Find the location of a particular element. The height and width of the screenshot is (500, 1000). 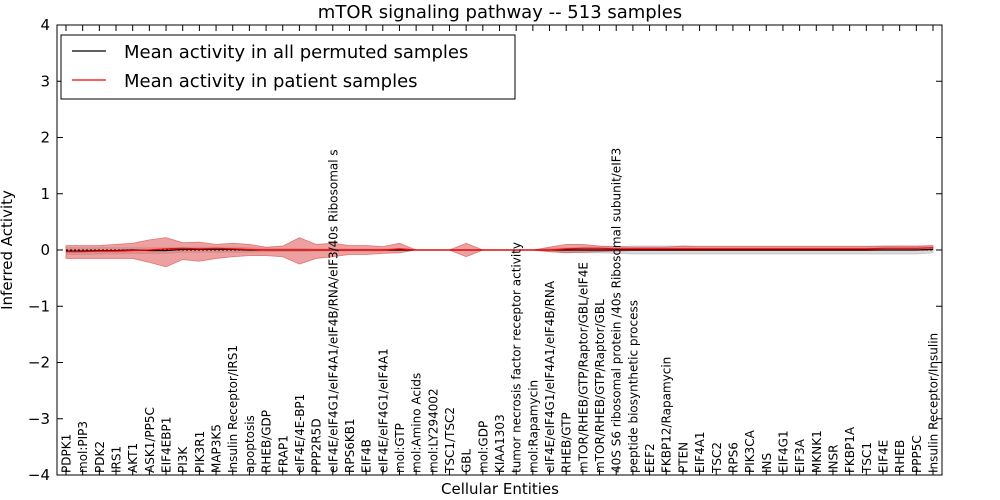

x-tick-label: eIF4E/eIF4G1/eIF4A1 is located at coordinates (383, 410).